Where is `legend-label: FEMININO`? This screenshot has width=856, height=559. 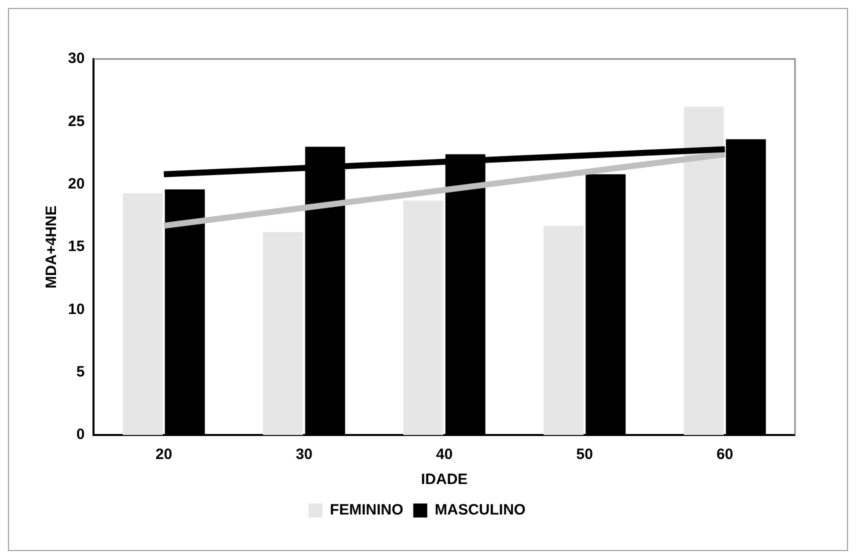 legend-label: FEMININO is located at coordinates (367, 510).